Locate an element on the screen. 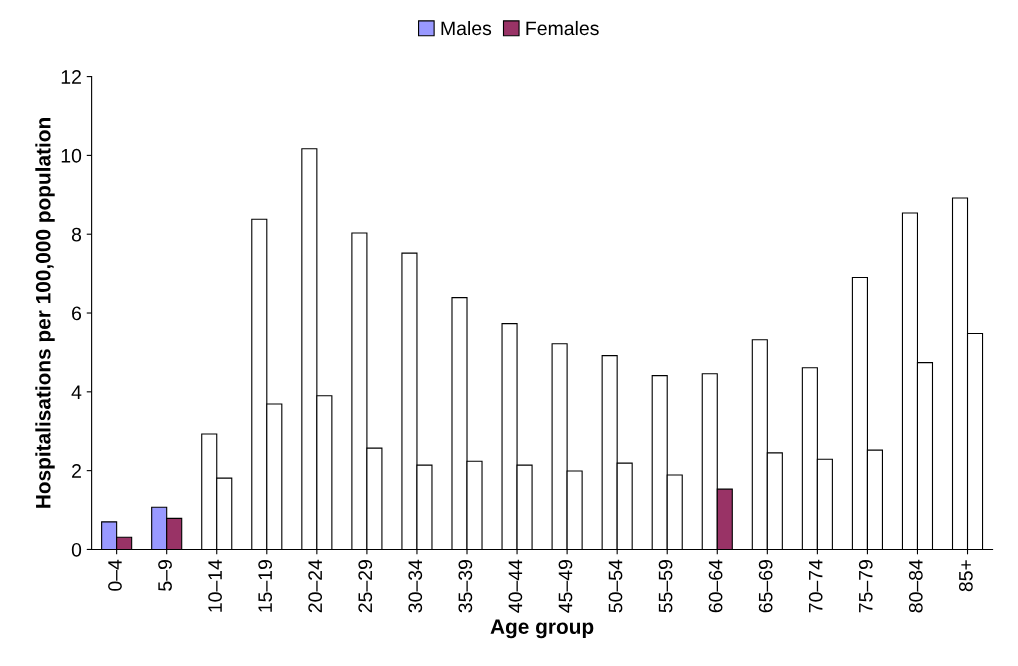 The width and height of the screenshot is (1018, 666). legend-label: Females is located at coordinates (562, 28).